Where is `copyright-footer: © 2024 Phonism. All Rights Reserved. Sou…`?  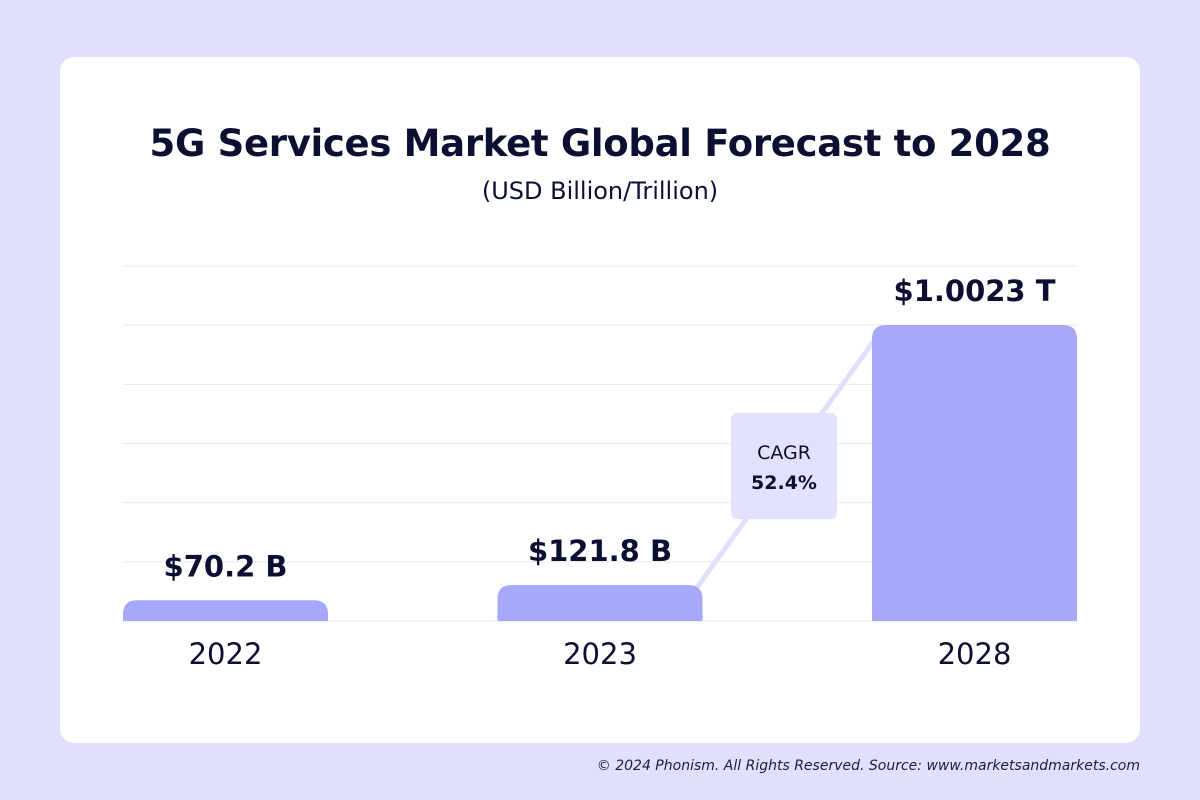
copyright-footer: © 2024 Phonism. All Rights Reserved. Sou… is located at coordinates (868, 766).